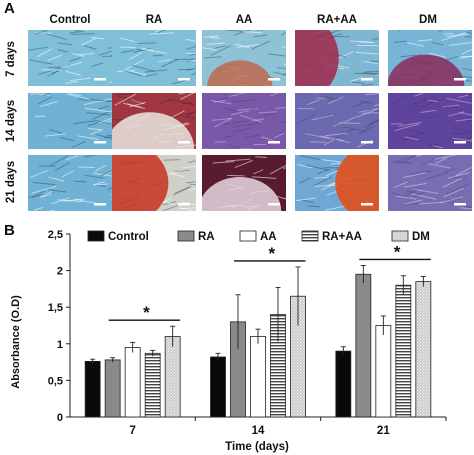  I want to click on panel-a-label: A, so click(9, 8).